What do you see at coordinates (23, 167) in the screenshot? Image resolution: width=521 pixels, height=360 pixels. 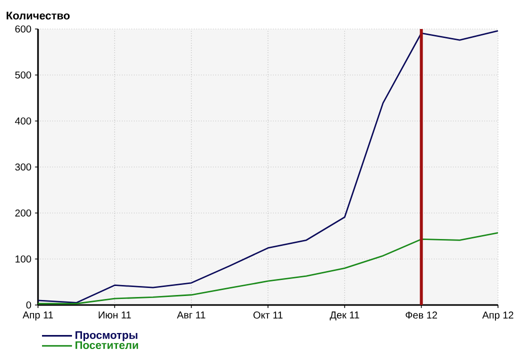 I see `y-tick-label: 300` at bounding box center [23, 167].